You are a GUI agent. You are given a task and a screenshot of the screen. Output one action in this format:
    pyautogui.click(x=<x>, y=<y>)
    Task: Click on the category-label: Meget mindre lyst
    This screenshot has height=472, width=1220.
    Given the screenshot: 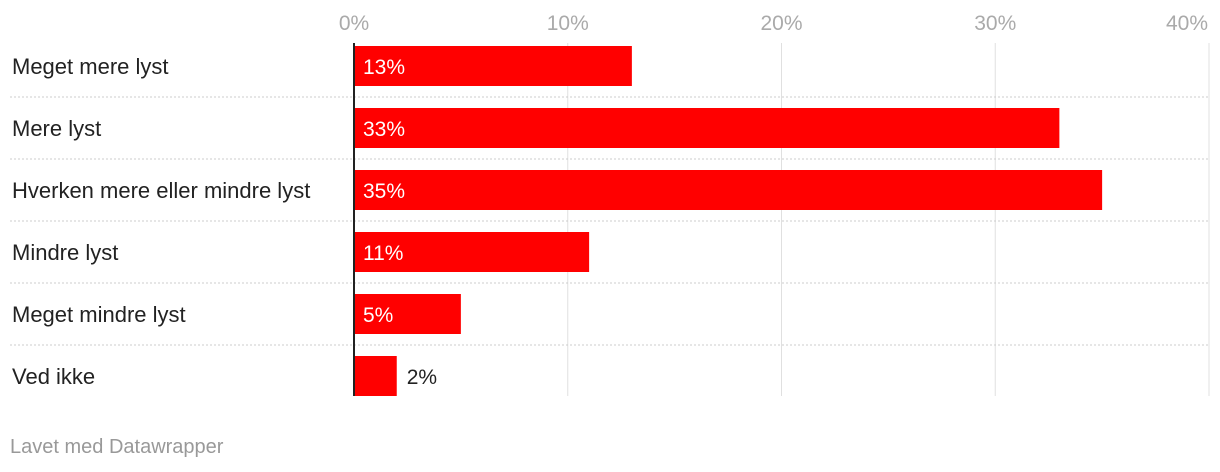 What is the action you would take?
    pyautogui.click(x=99, y=314)
    